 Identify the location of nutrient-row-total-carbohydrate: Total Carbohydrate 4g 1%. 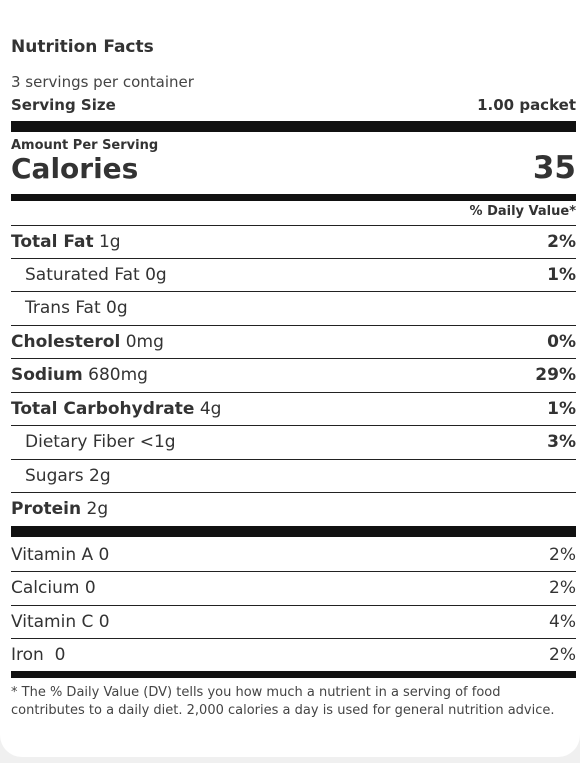
(293, 408).